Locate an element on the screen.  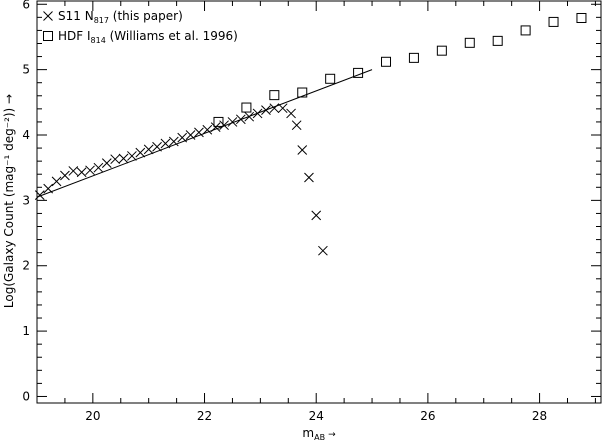
x-tick-label: 26 is located at coordinates (427, 416).